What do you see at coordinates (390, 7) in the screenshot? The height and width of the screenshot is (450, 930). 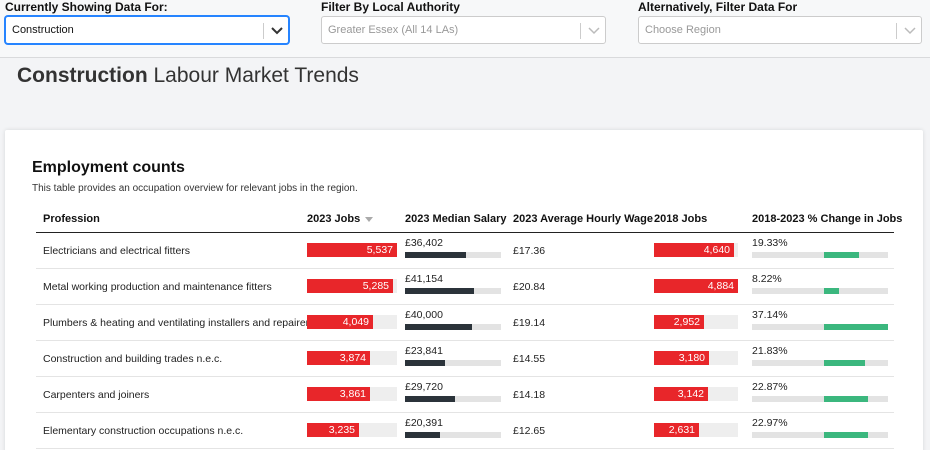 I see `authority-filter-label: Filter By Local Authority` at bounding box center [390, 7].